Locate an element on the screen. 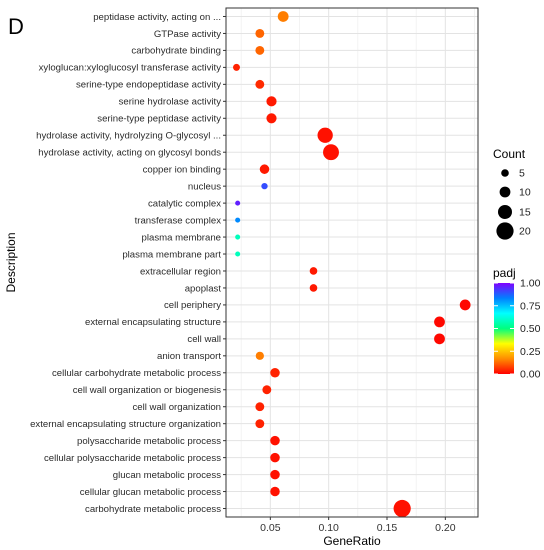 Image resolution: width=544 pixels, height=550 pixels. count-legend-label: 15 is located at coordinates (525, 213).